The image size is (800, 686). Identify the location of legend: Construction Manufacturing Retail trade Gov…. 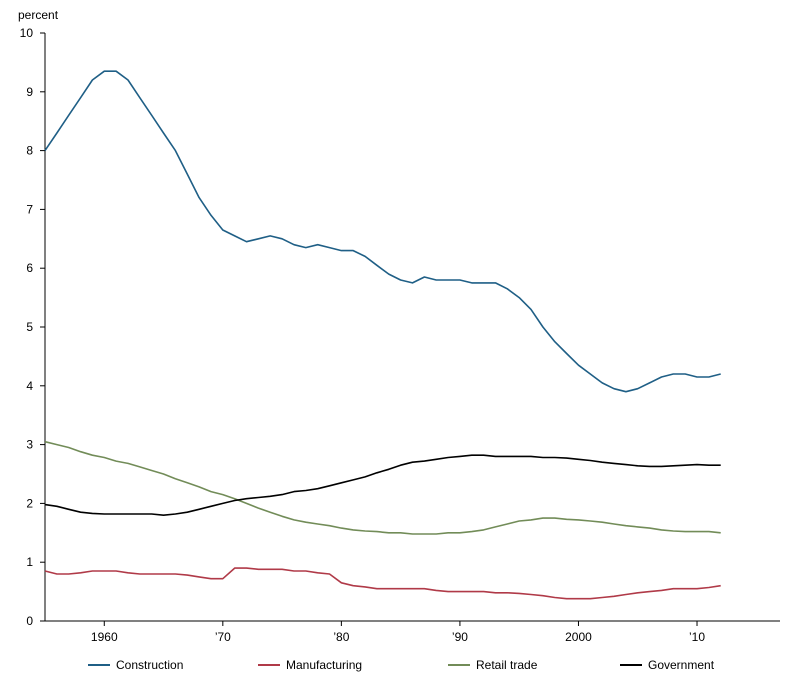
(401, 665).